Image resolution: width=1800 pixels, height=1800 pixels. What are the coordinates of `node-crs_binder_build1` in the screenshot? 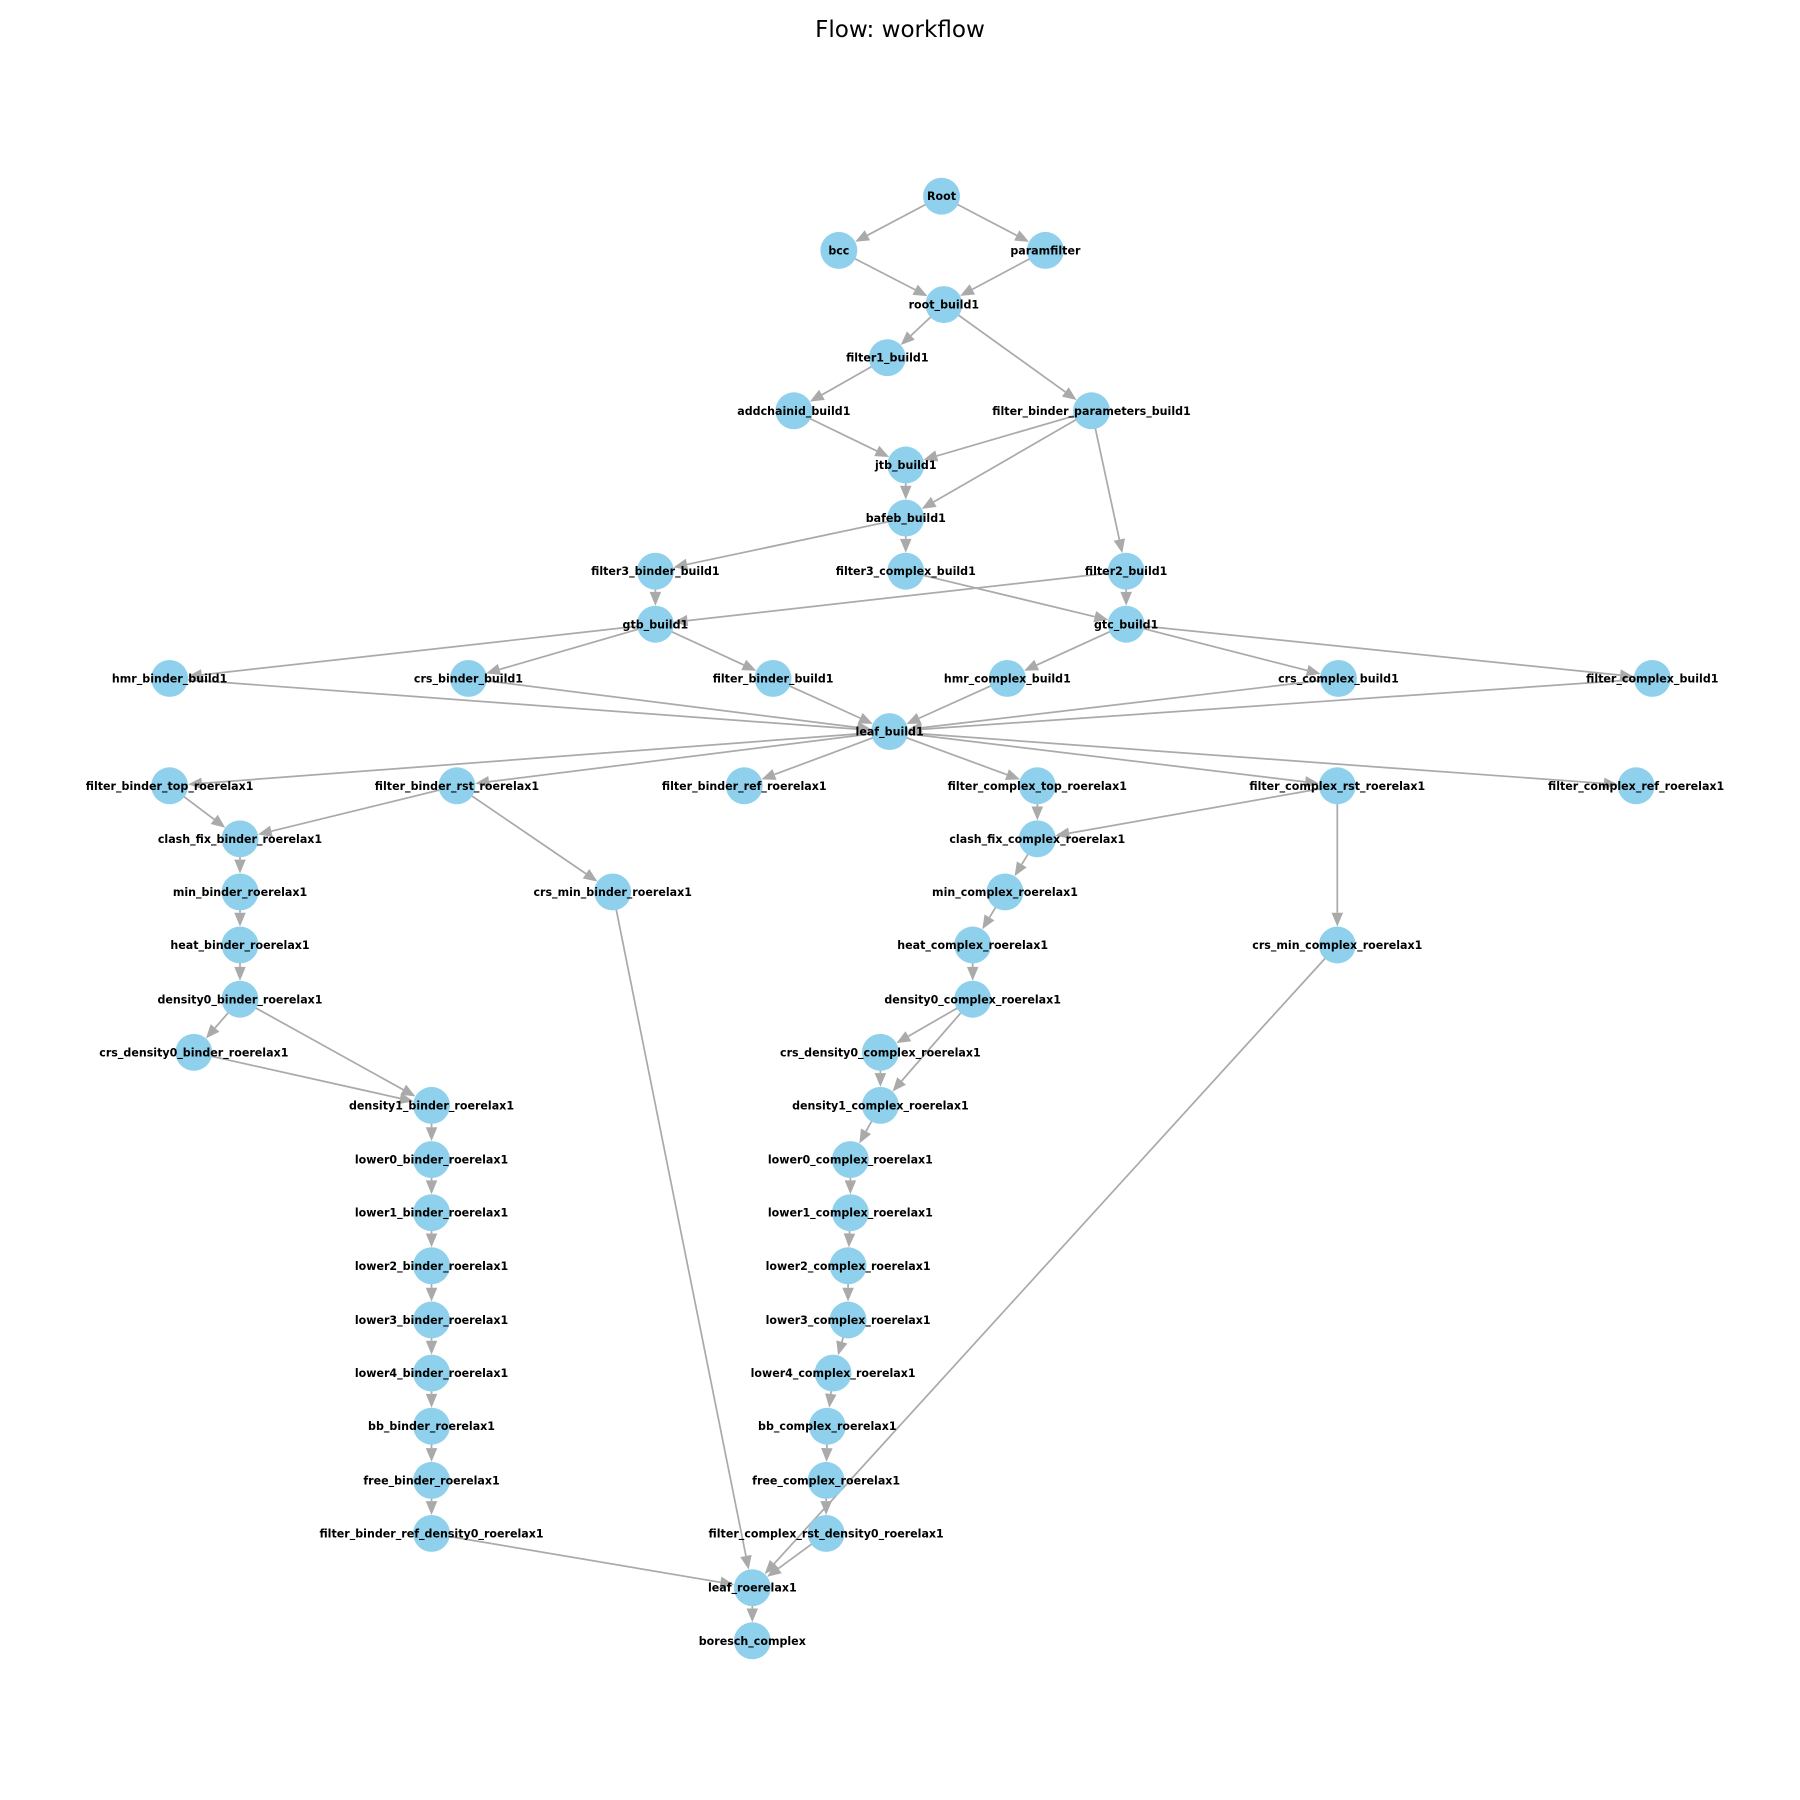 It's located at (468, 678).